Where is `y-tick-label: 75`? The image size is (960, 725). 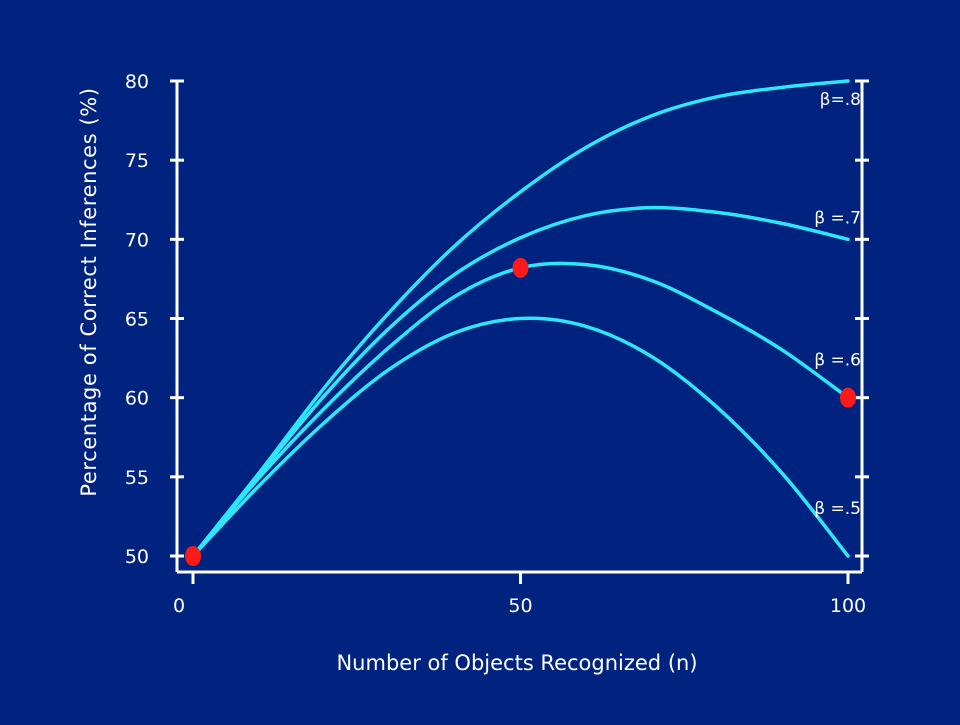 y-tick-label: 75 is located at coordinates (137, 161).